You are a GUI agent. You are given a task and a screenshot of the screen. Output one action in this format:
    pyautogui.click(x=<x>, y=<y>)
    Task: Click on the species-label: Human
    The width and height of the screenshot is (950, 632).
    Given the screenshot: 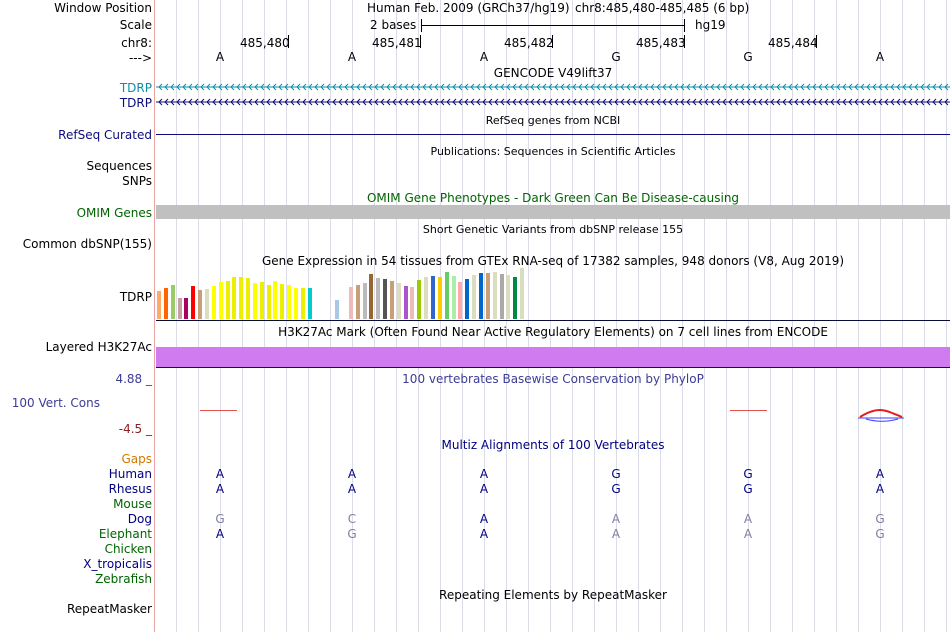 What is the action you would take?
    pyautogui.click(x=130, y=474)
    